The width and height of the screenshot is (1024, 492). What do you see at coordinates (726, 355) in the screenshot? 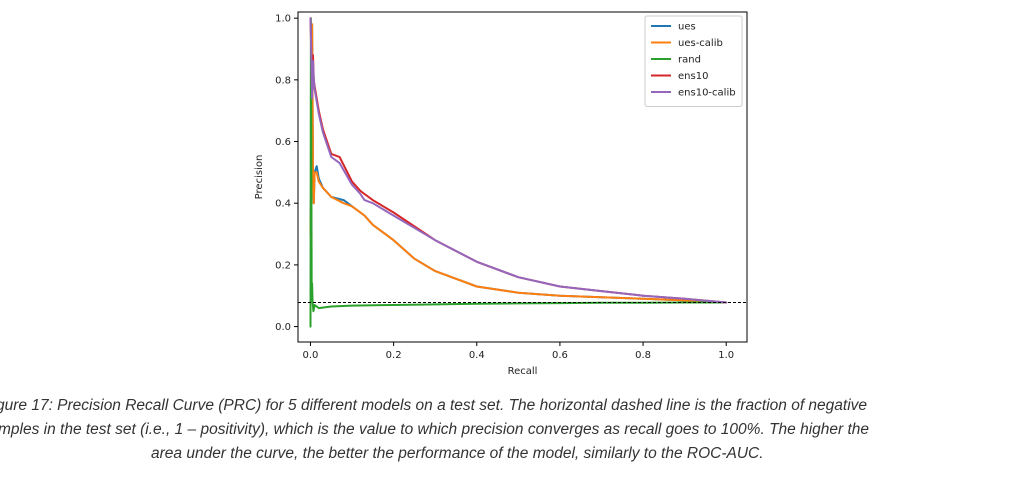
I see `x-tick-label-5: 1.0` at bounding box center [726, 355].